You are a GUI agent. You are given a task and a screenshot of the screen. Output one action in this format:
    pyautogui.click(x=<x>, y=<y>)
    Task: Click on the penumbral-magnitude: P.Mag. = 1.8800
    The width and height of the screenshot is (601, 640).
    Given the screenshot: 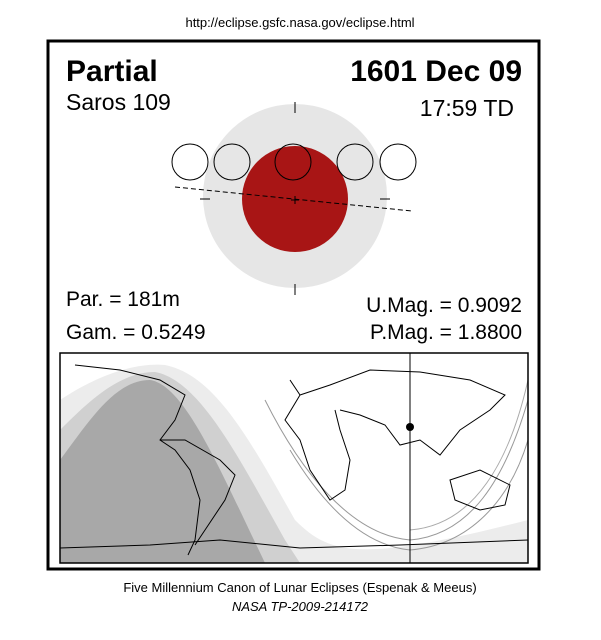 What is the action you would take?
    pyautogui.click(x=446, y=332)
    